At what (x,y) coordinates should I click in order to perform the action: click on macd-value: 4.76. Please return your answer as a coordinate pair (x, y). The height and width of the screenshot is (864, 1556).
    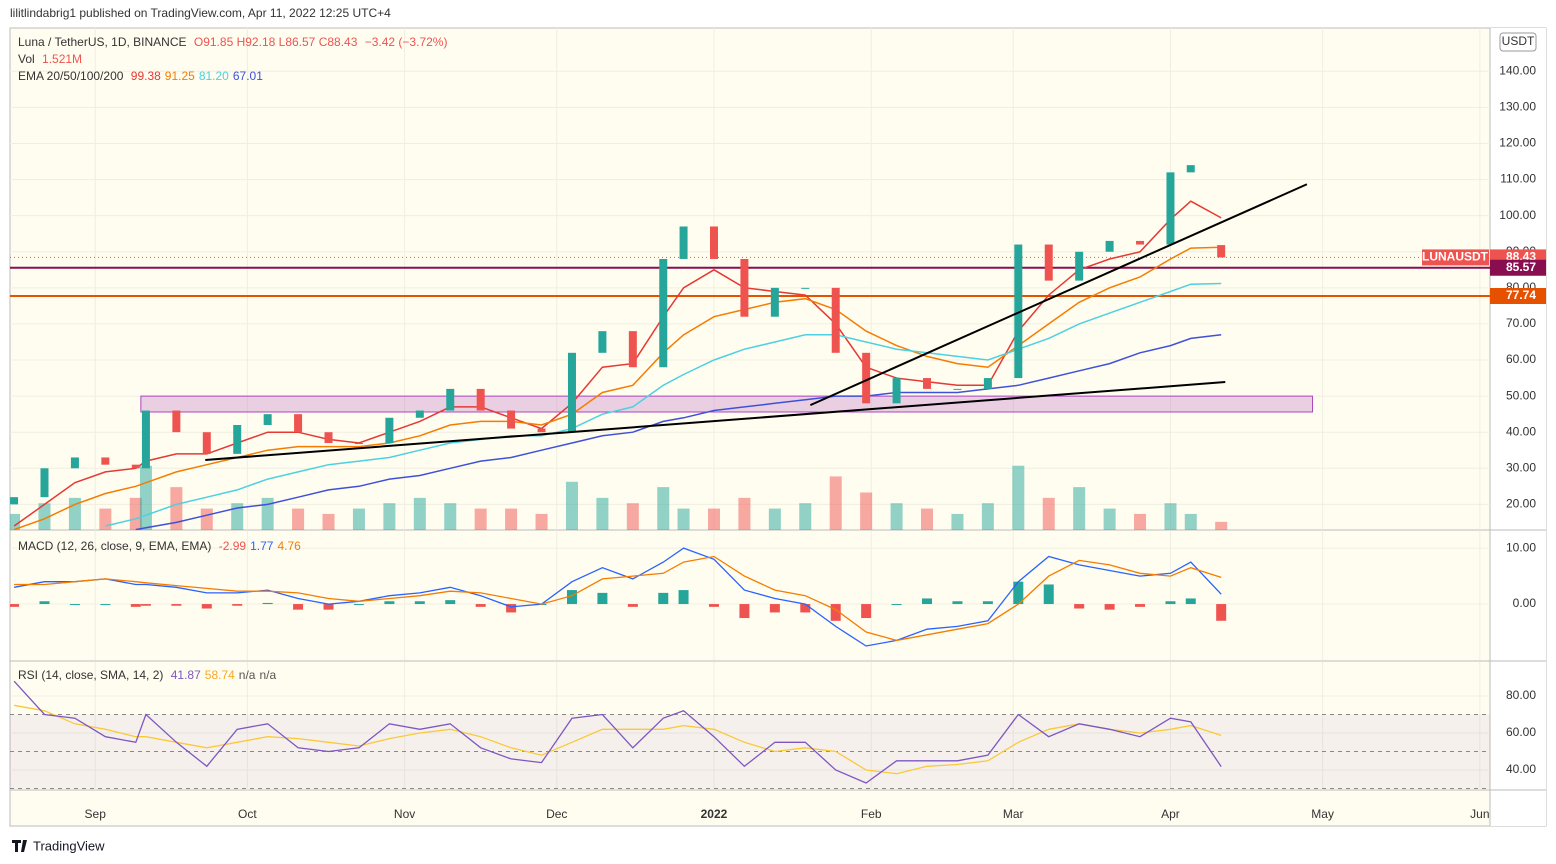
    Looking at the image, I should click on (289, 546).